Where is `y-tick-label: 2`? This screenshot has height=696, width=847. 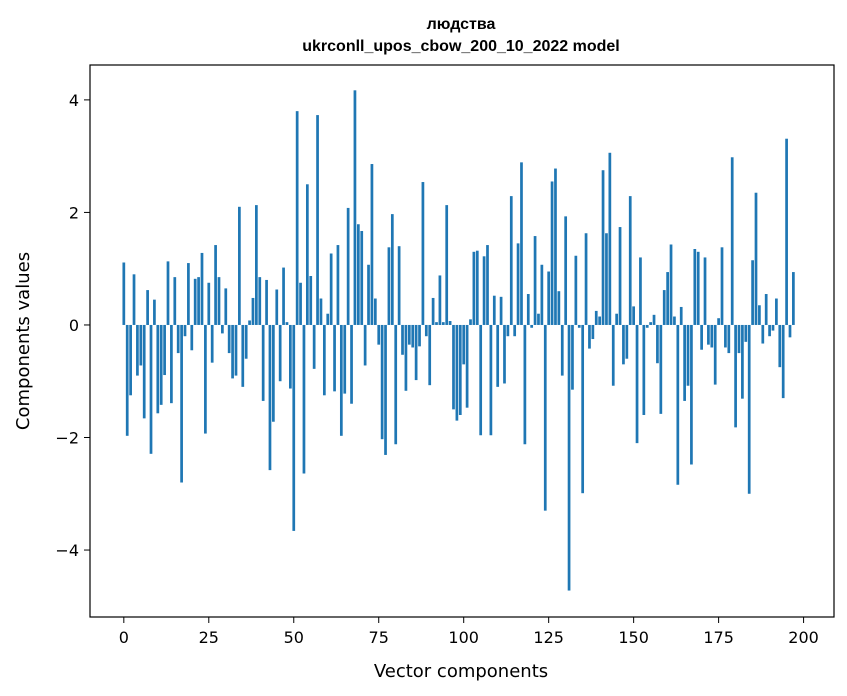
y-tick-label: 2 is located at coordinates (74, 212).